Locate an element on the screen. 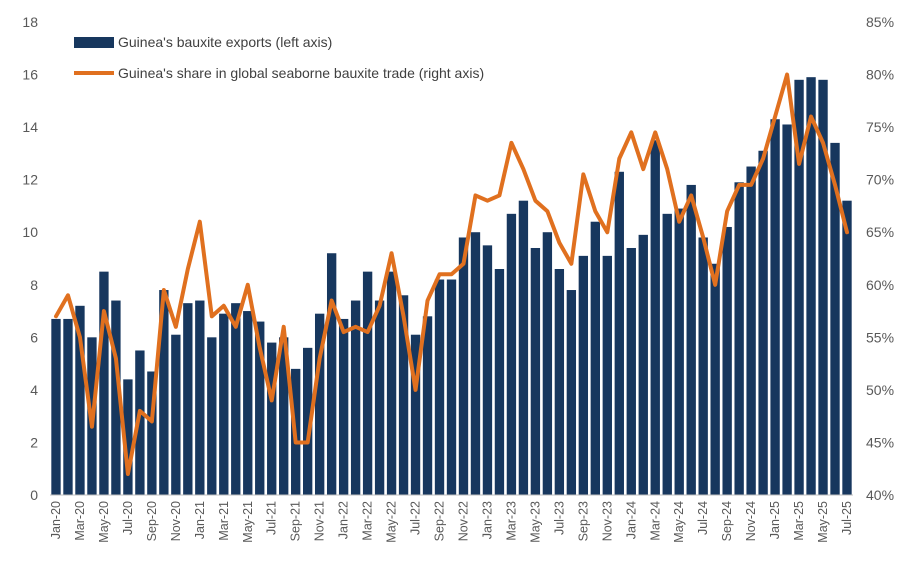  left-tick-label: 6 is located at coordinates (34, 337).